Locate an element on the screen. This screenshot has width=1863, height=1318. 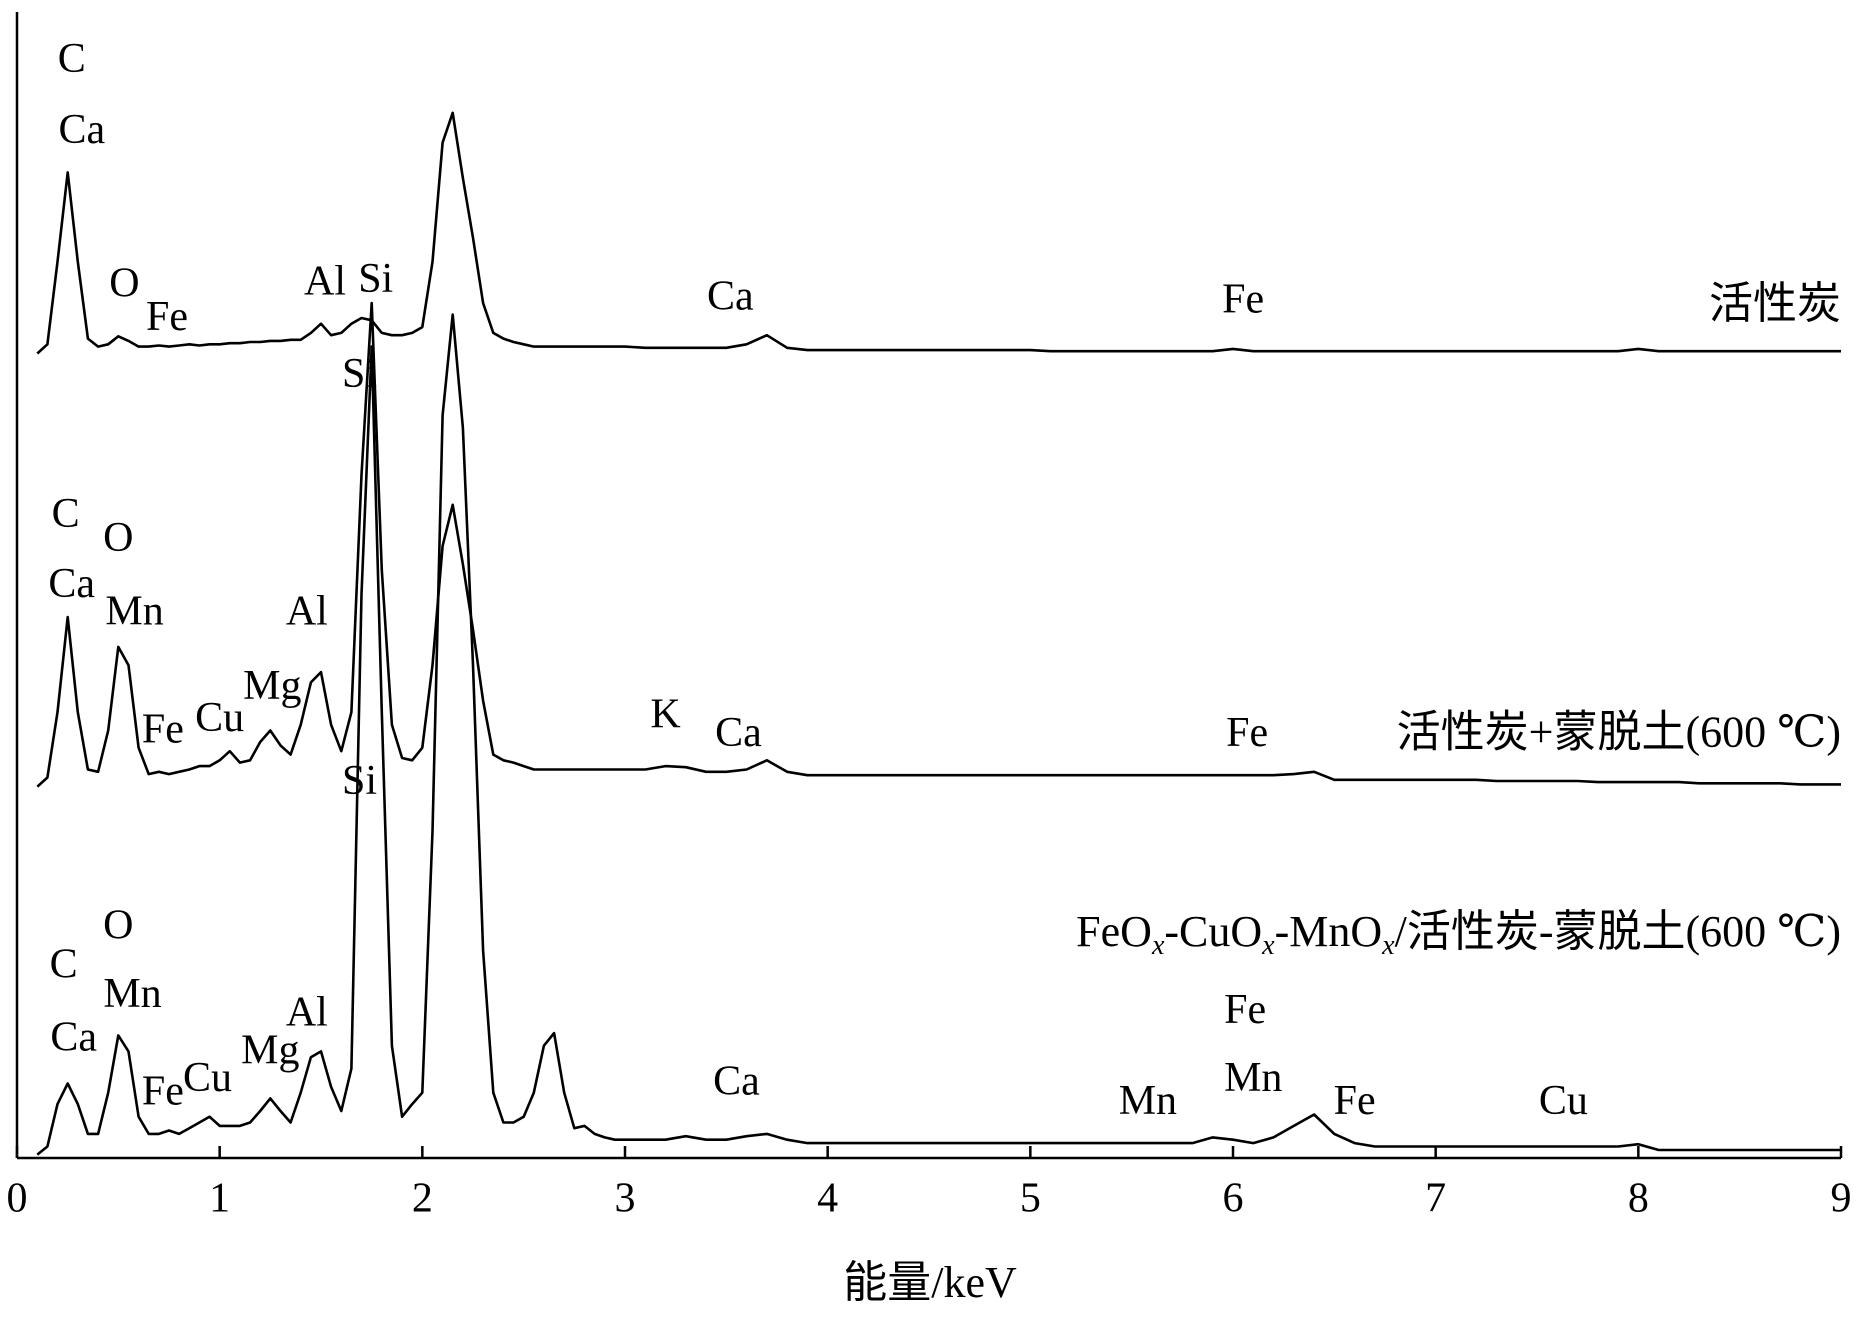
x-tick-label: 1 is located at coordinates (219, 1199).